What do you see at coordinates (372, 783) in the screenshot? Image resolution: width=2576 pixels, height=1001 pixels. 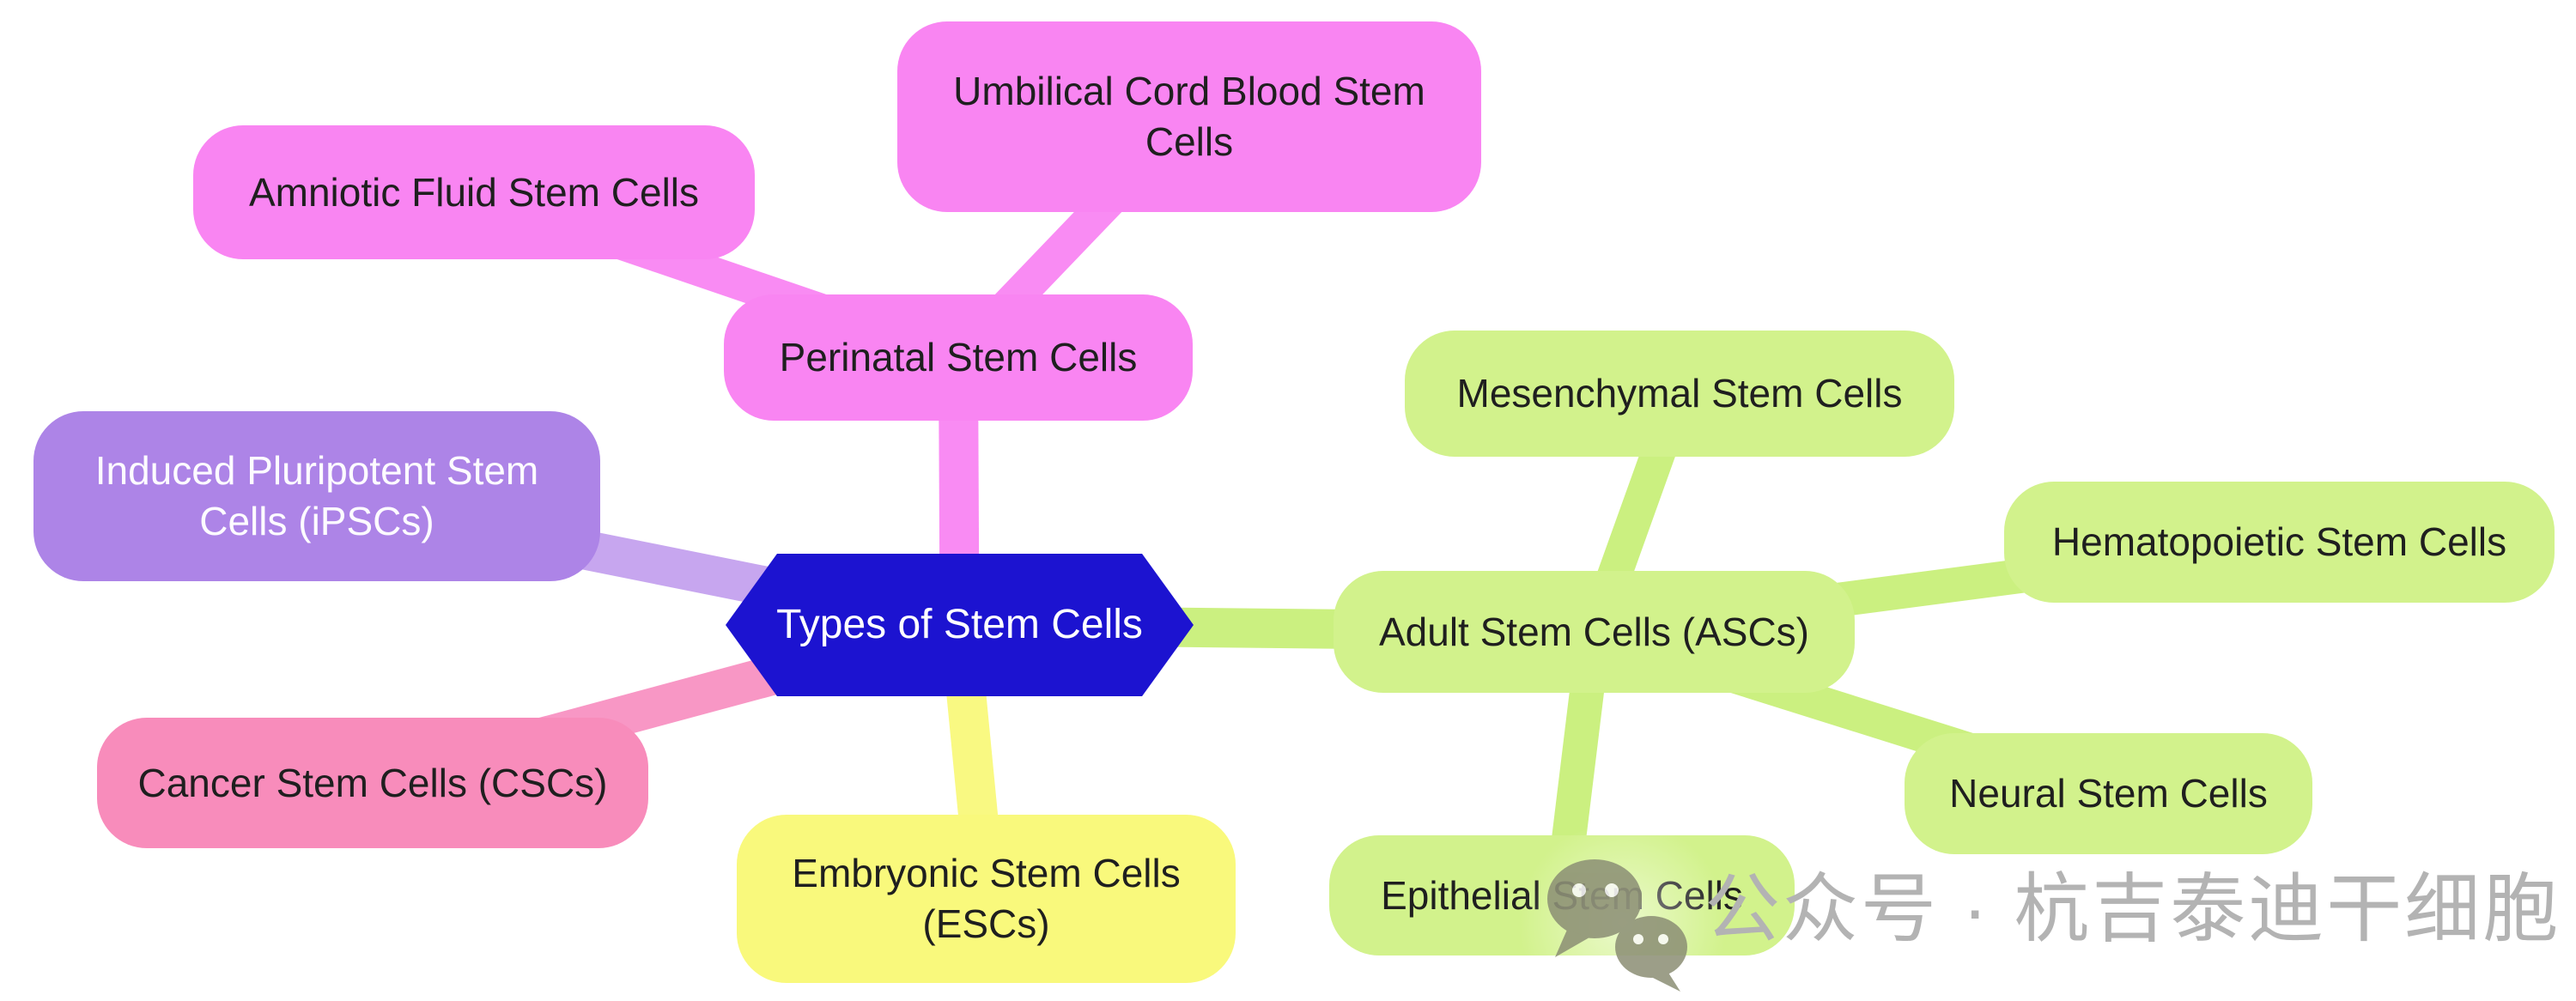 I see `node-cancer: Cancer Stem Cells (CSCs)` at bounding box center [372, 783].